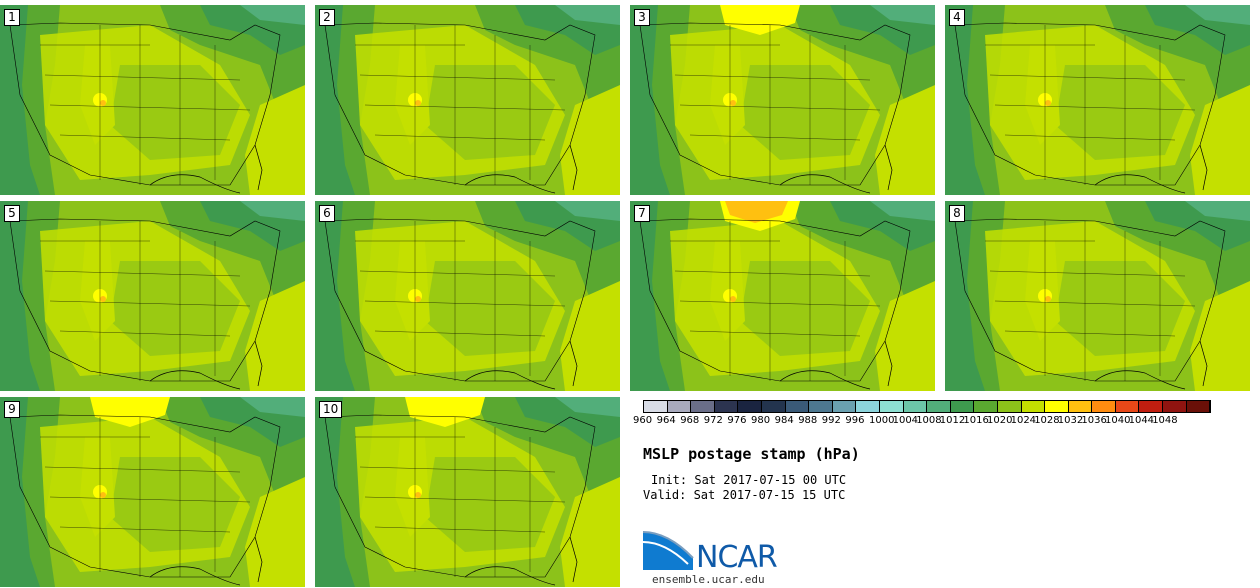 Image resolution: width=1260 pixels, height=588 pixels. I want to click on colorbar-tick-label: 1012, so click(952, 420).